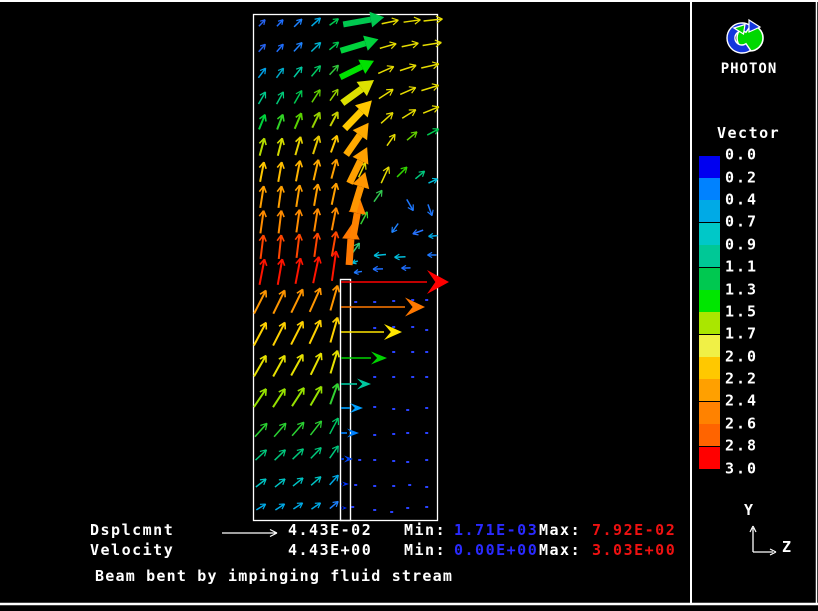  What do you see at coordinates (742, 288) in the screenshot?
I see `legend-value-label: 1.3` at bounding box center [742, 288].